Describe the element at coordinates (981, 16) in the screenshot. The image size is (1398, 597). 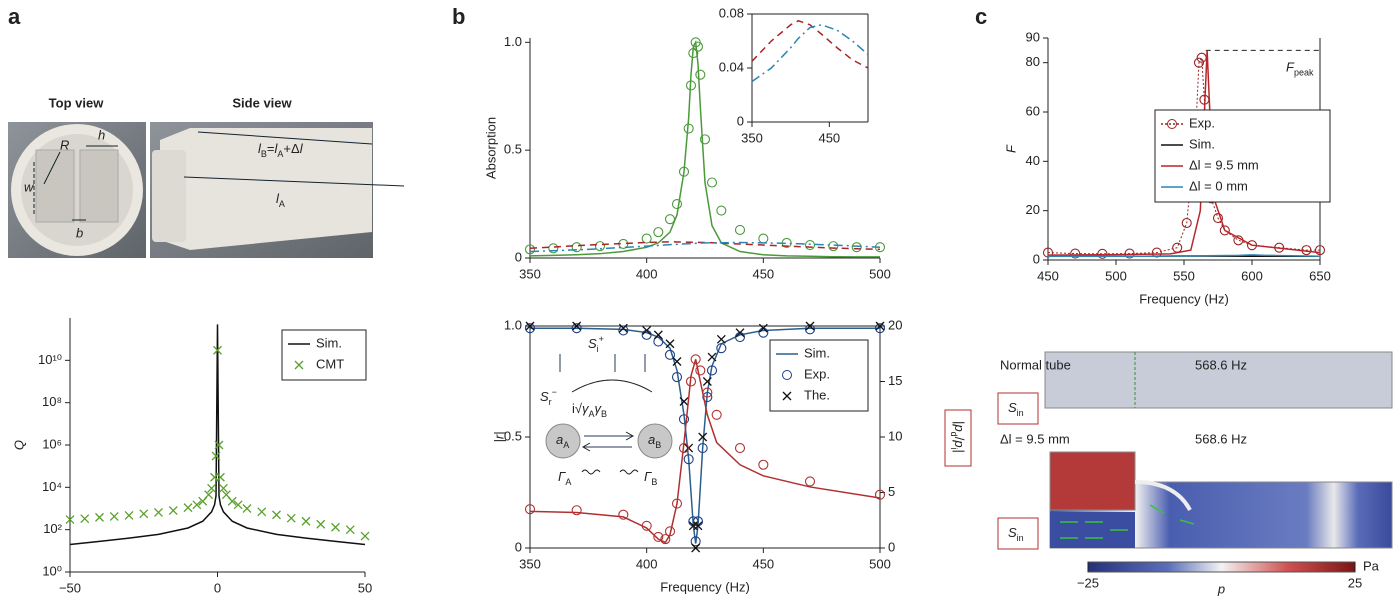
I see `panel-label: c` at that location.